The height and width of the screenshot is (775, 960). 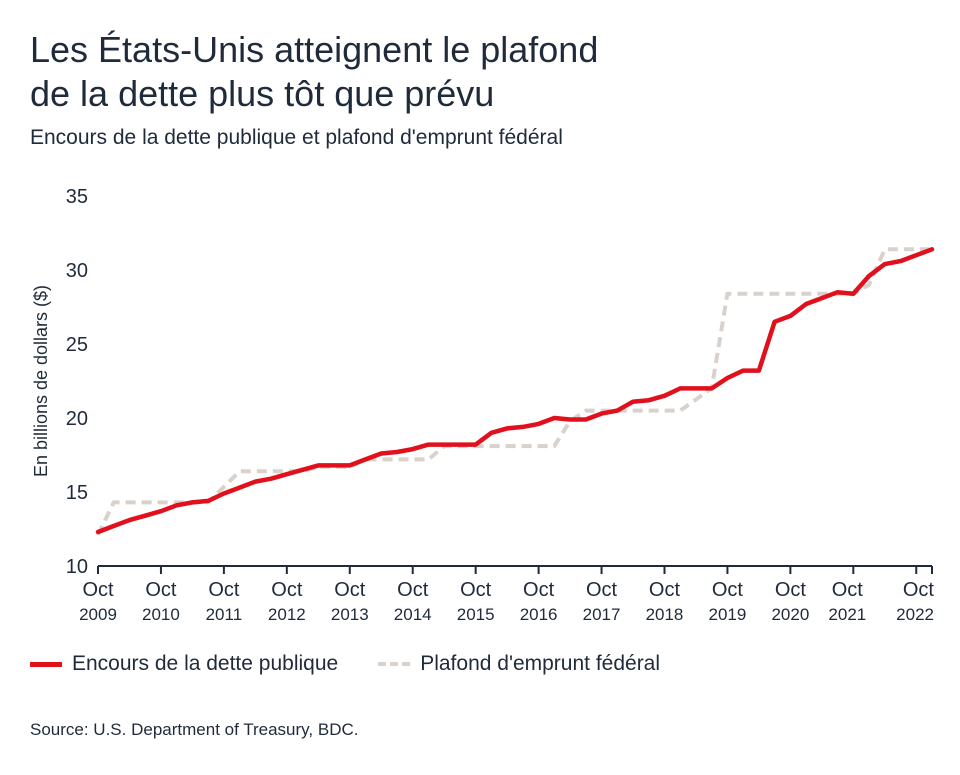 What do you see at coordinates (287, 614) in the screenshot?
I see `x-tick-label-year: 2012` at bounding box center [287, 614].